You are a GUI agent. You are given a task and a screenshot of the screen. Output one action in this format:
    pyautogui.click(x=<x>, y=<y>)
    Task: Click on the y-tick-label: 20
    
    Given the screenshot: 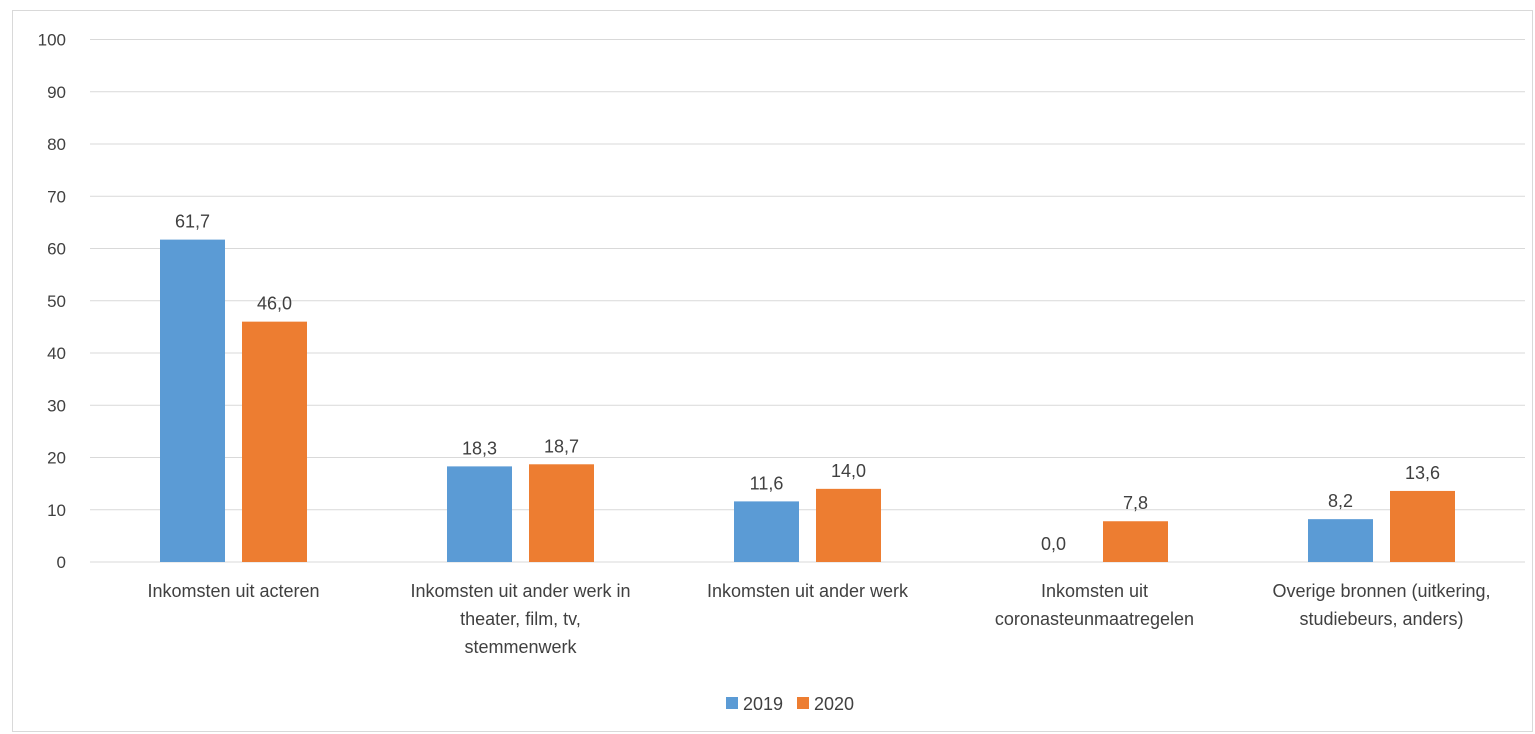 What is the action you would take?
    pyautogui.click(x=56, y=458)
    